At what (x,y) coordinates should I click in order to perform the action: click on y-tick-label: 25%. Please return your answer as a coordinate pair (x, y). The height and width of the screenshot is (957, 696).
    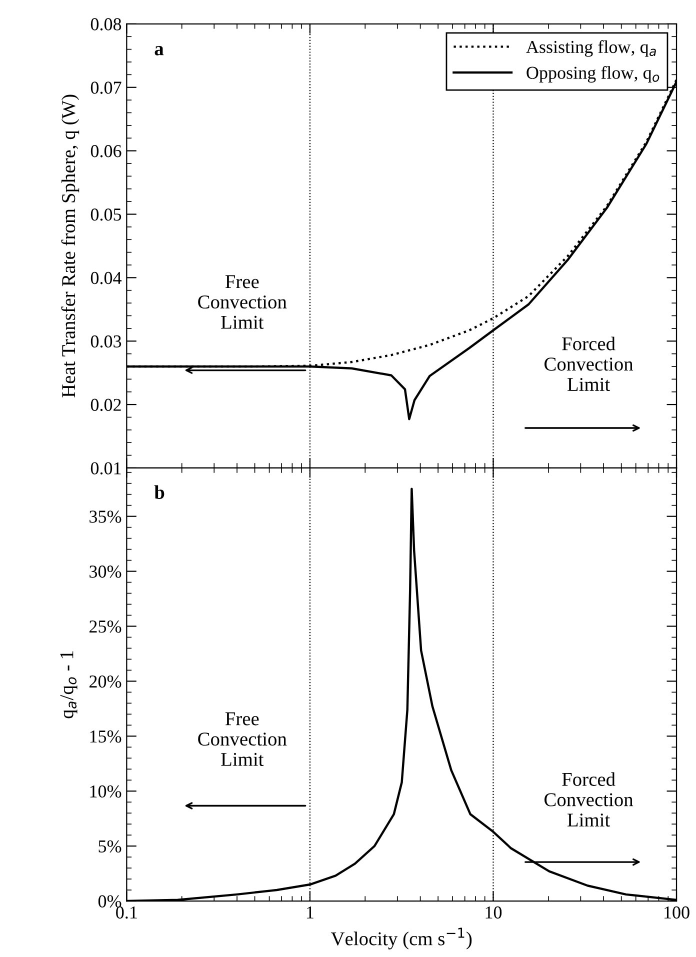
    Looking at the image, I should click on (106, 626).